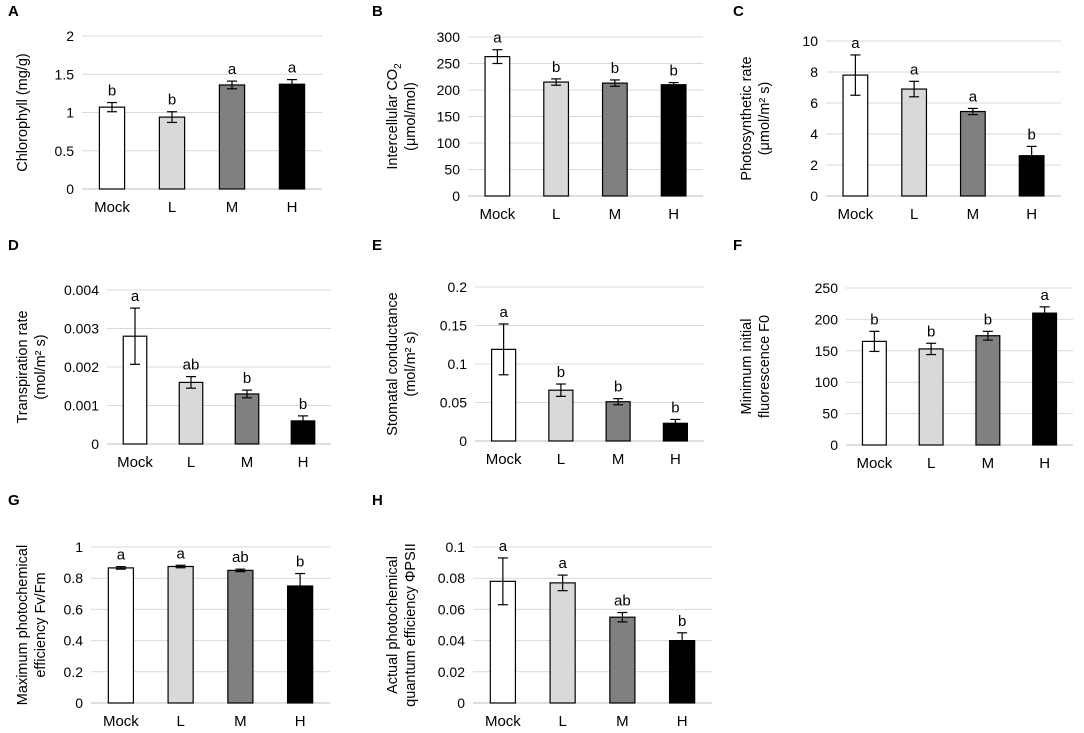 The image size is (1084, 733). Describe the element at coordinates (240, 636) in the screenshot. I see `panel-g-bar-m` at that location.